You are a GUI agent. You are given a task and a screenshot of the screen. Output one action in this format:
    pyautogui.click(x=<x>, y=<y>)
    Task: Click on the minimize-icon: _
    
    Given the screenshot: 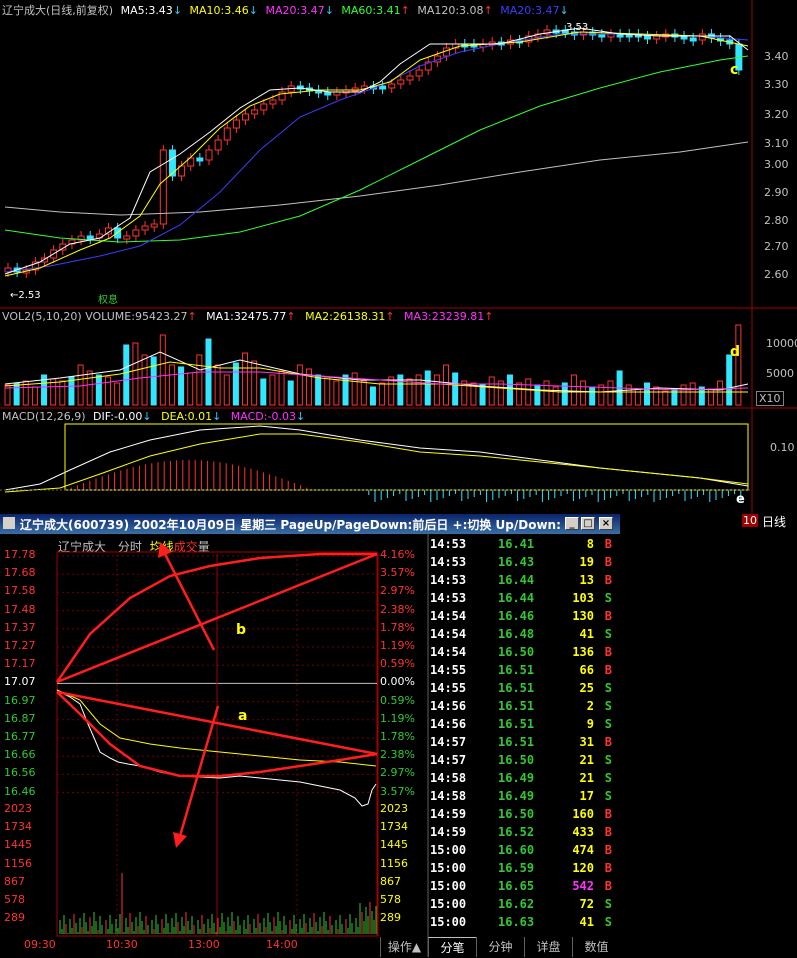 What is the action you would take?
    pyautogui.click(x=572, y=523)
    